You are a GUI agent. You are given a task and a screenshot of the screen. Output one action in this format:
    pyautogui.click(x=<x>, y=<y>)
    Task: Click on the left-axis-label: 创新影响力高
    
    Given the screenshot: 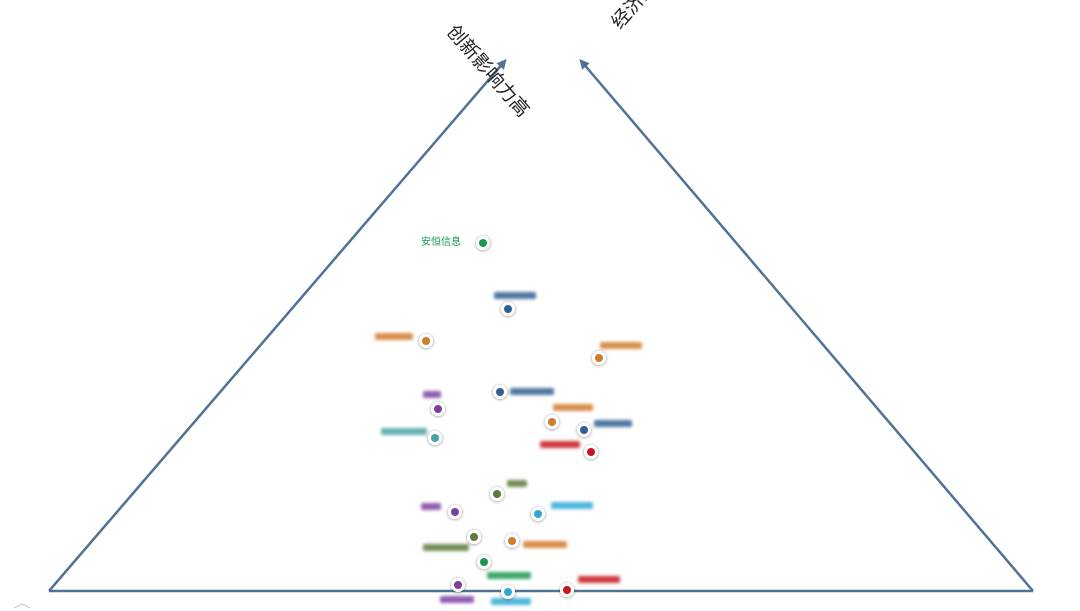 What is the action you would take?
    pyautogui.click(x=487, y=71)
    